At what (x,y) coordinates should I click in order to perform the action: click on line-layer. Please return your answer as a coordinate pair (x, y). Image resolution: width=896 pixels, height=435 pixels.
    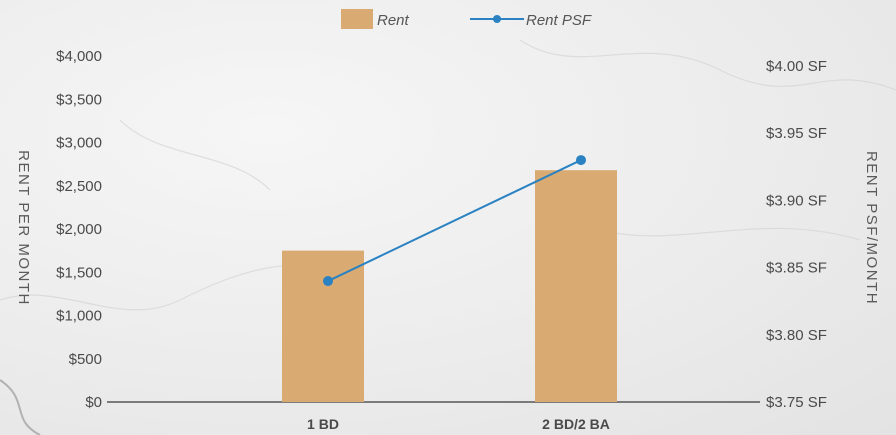
    Looking at the image, I should click on (454, 221).